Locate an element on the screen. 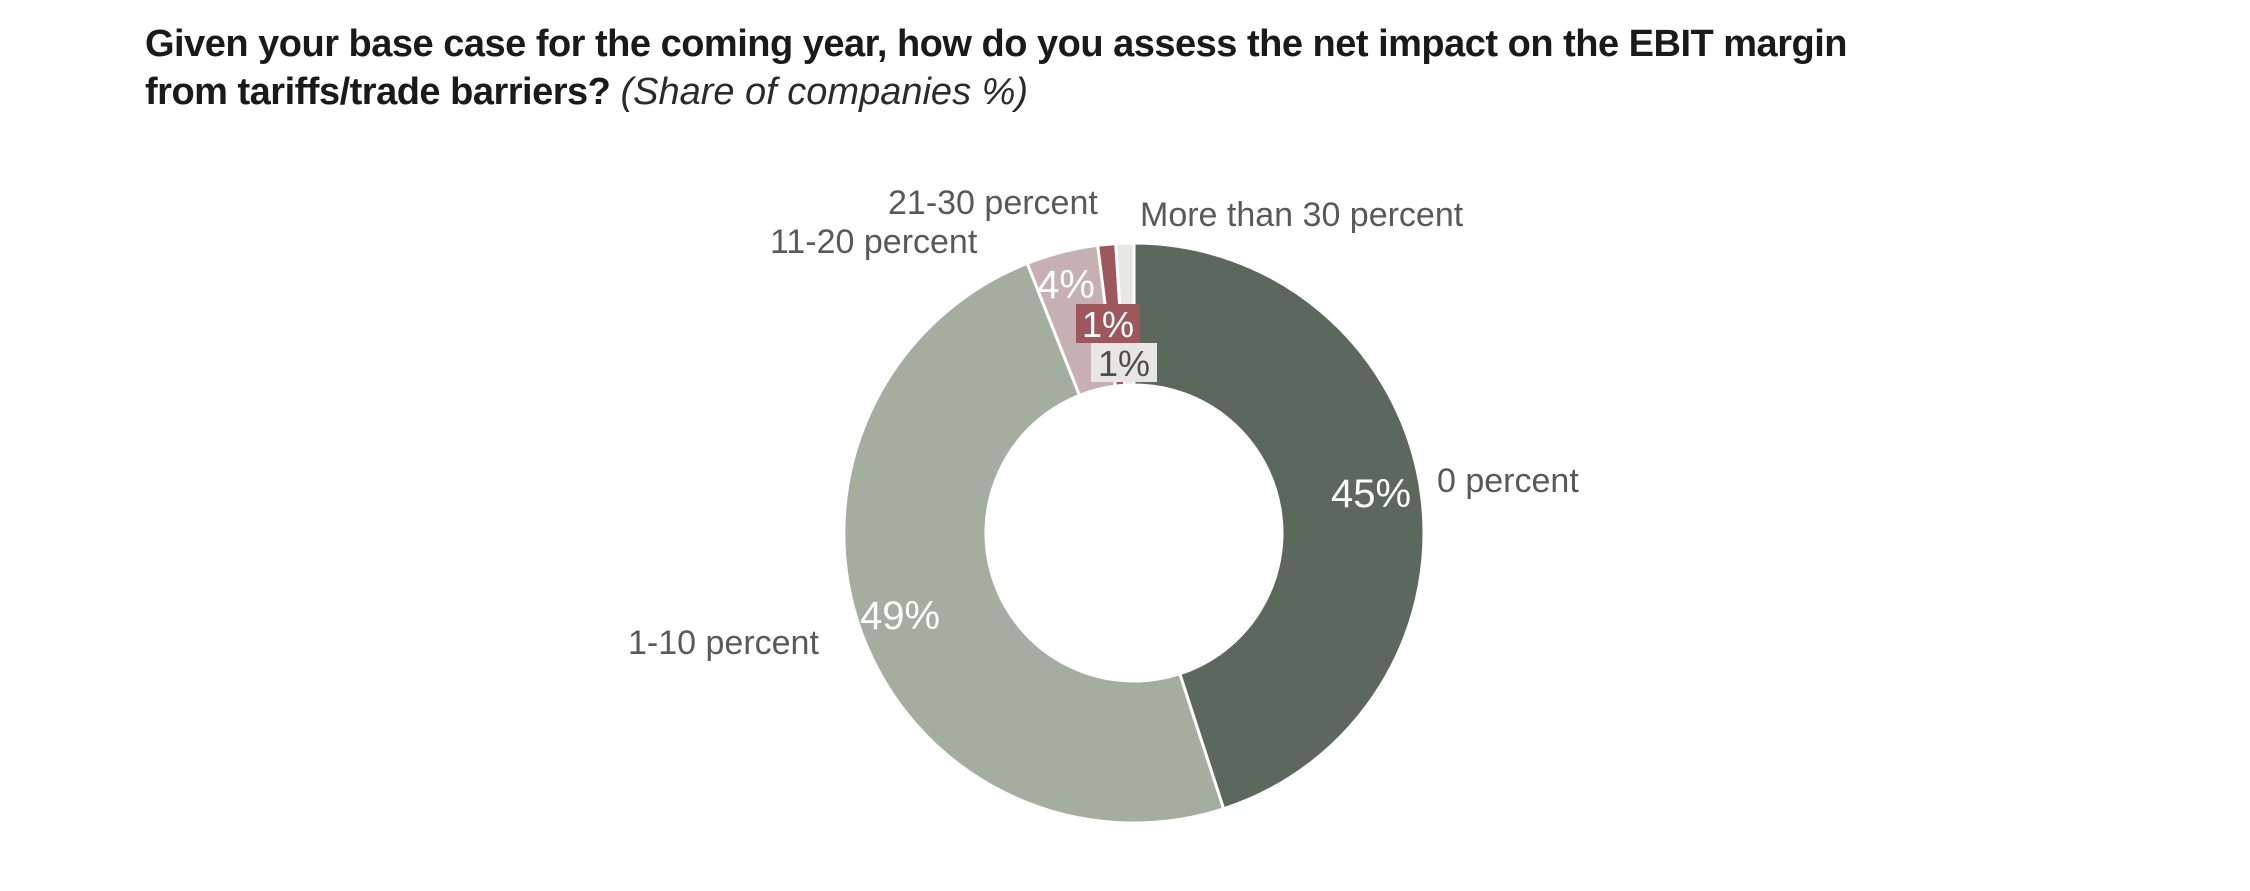 The height and width of the screenshot is (891, 2250). slice-value-label-11-20-percent: 4% is located at coordinates (1066, 285).